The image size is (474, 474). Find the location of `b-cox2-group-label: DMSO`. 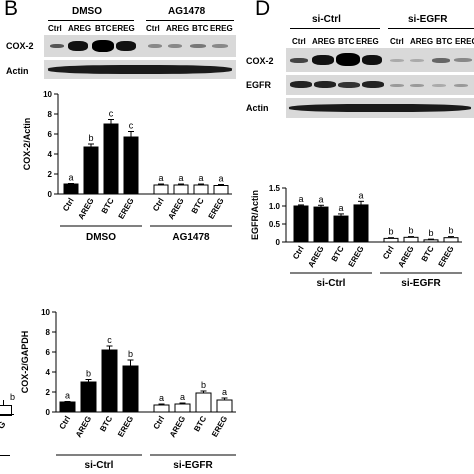

b-cox2-group-label: DMSO is located at coordinates (101, 237).